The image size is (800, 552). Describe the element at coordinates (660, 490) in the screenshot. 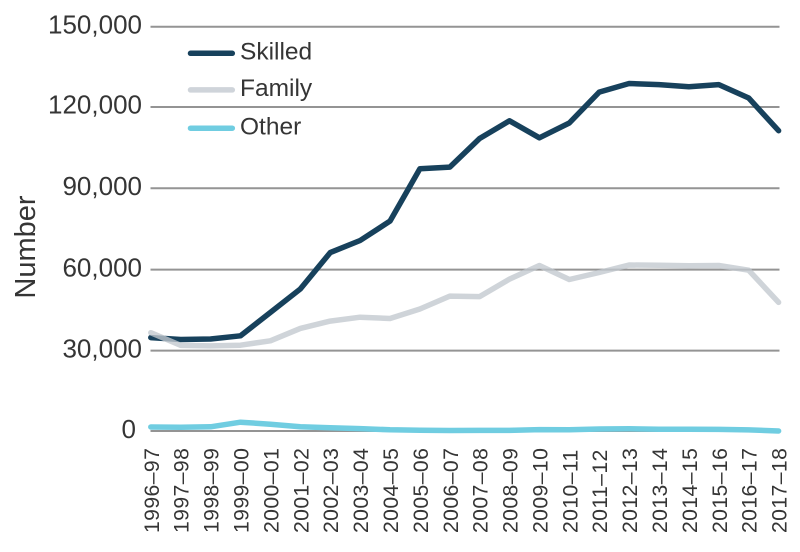

I see `svg-text: 2013–14` at that location.